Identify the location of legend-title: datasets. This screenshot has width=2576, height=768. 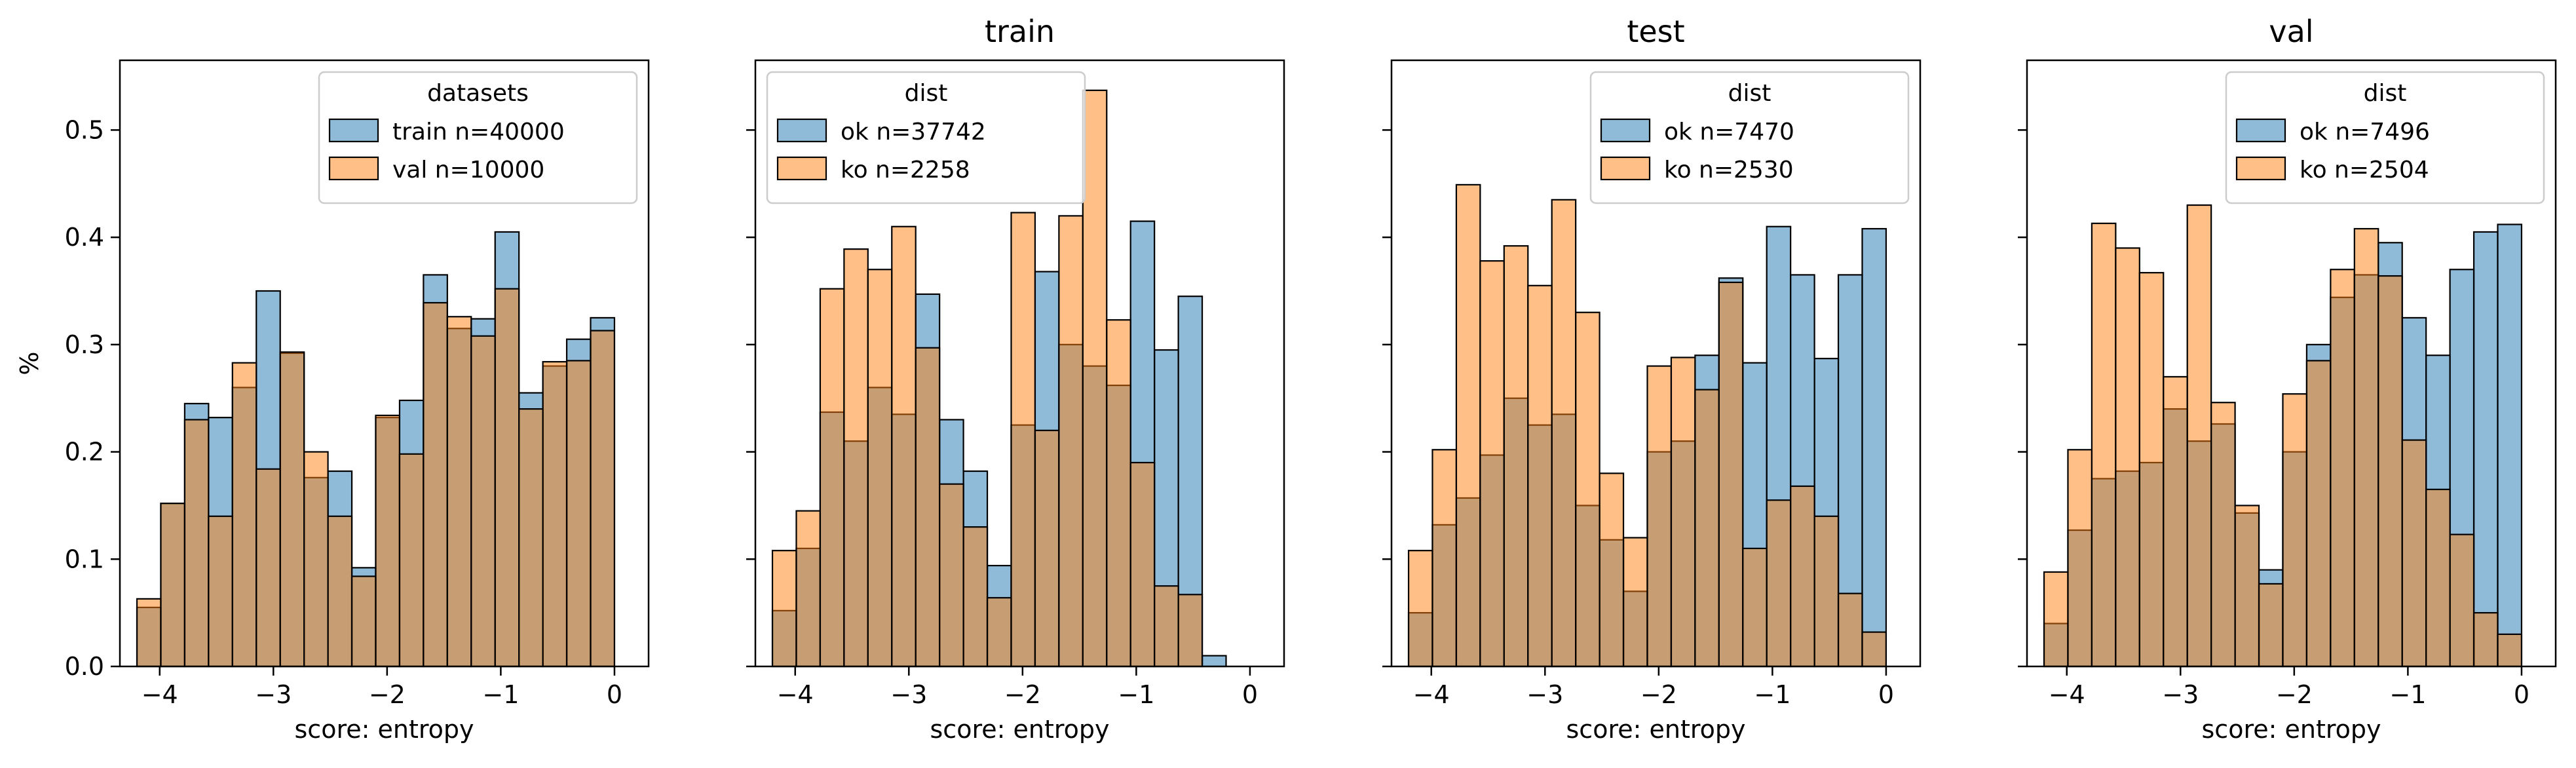
(478, 93).